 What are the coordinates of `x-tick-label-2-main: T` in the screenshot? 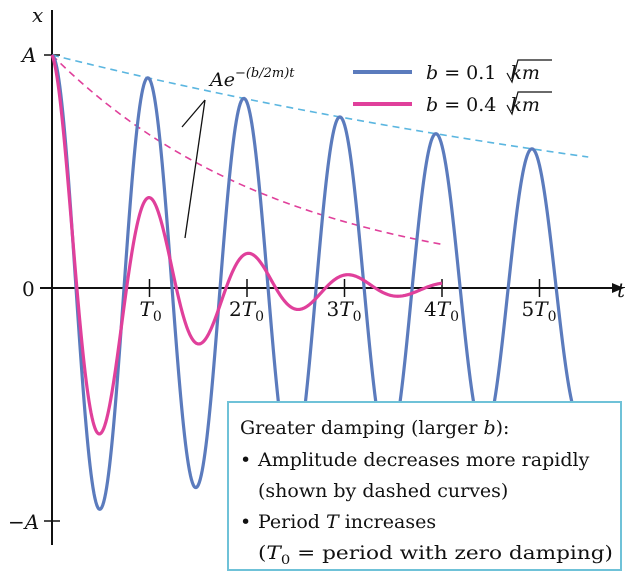 It's located at (249, 309).